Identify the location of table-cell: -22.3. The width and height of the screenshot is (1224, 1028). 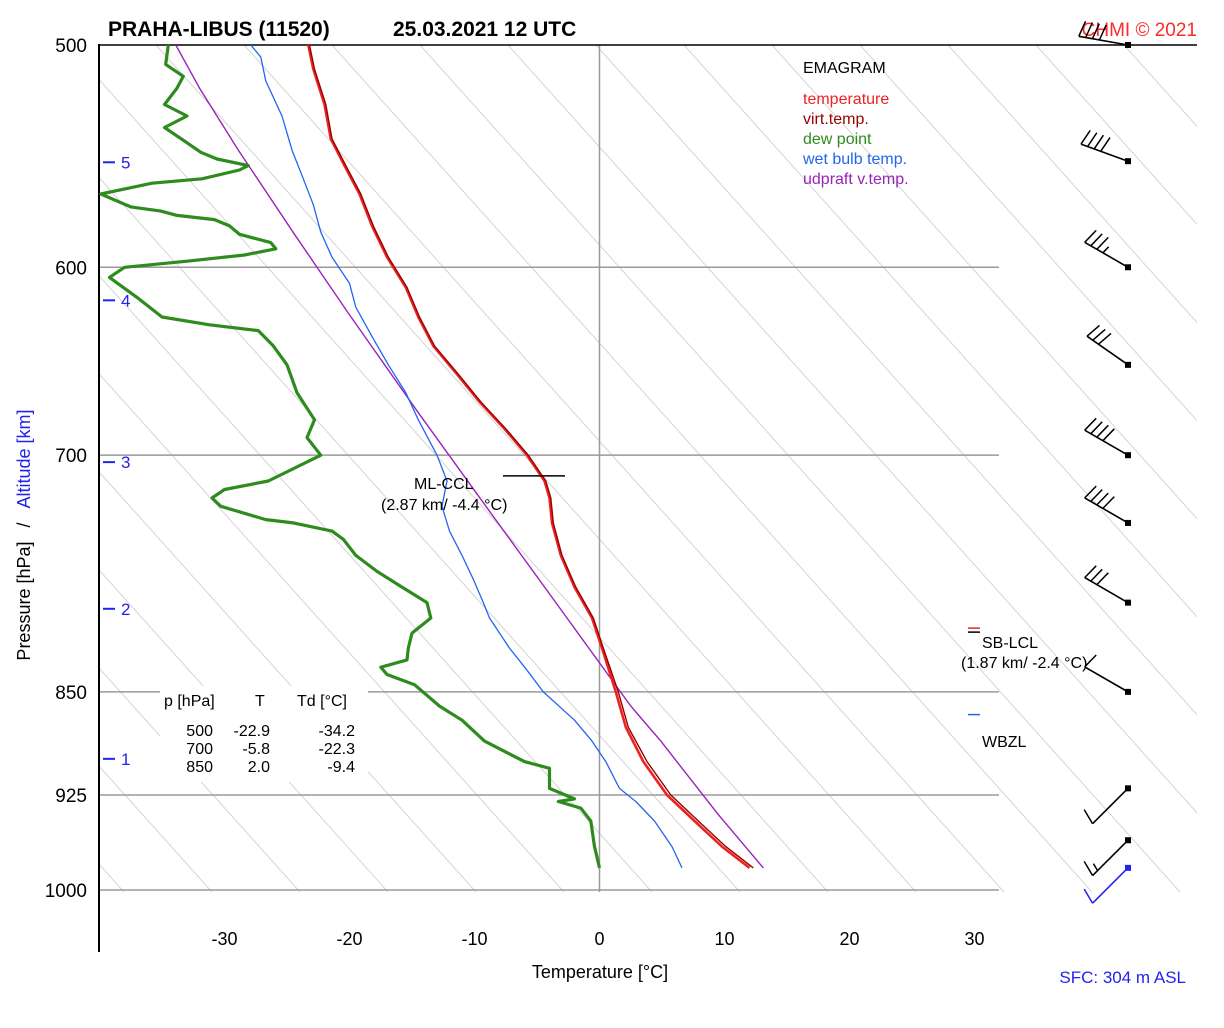
(337, 749).